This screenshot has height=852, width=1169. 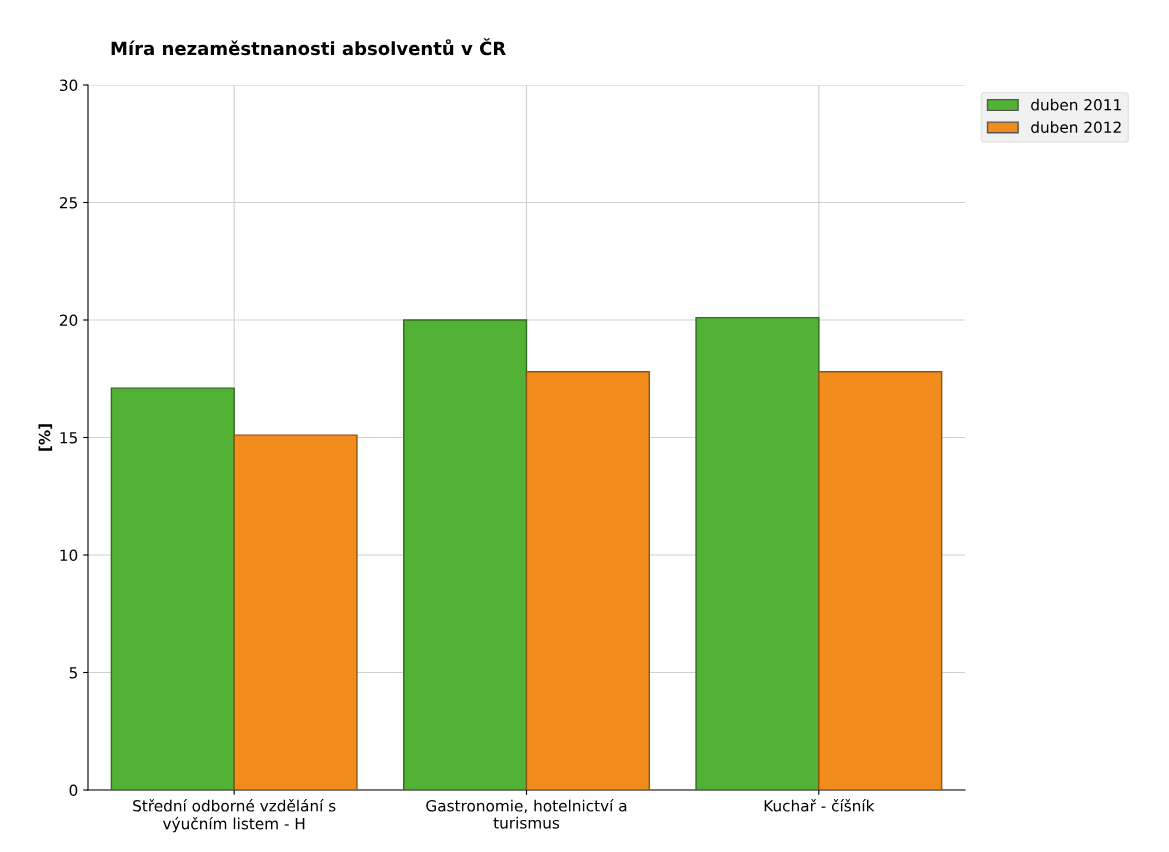 What do you see at coordinates (526, 814) in the screenshot?
I see `x-tick-label: Gastronomie, hotelnictví a turismus` at bounding box center [526, 814].